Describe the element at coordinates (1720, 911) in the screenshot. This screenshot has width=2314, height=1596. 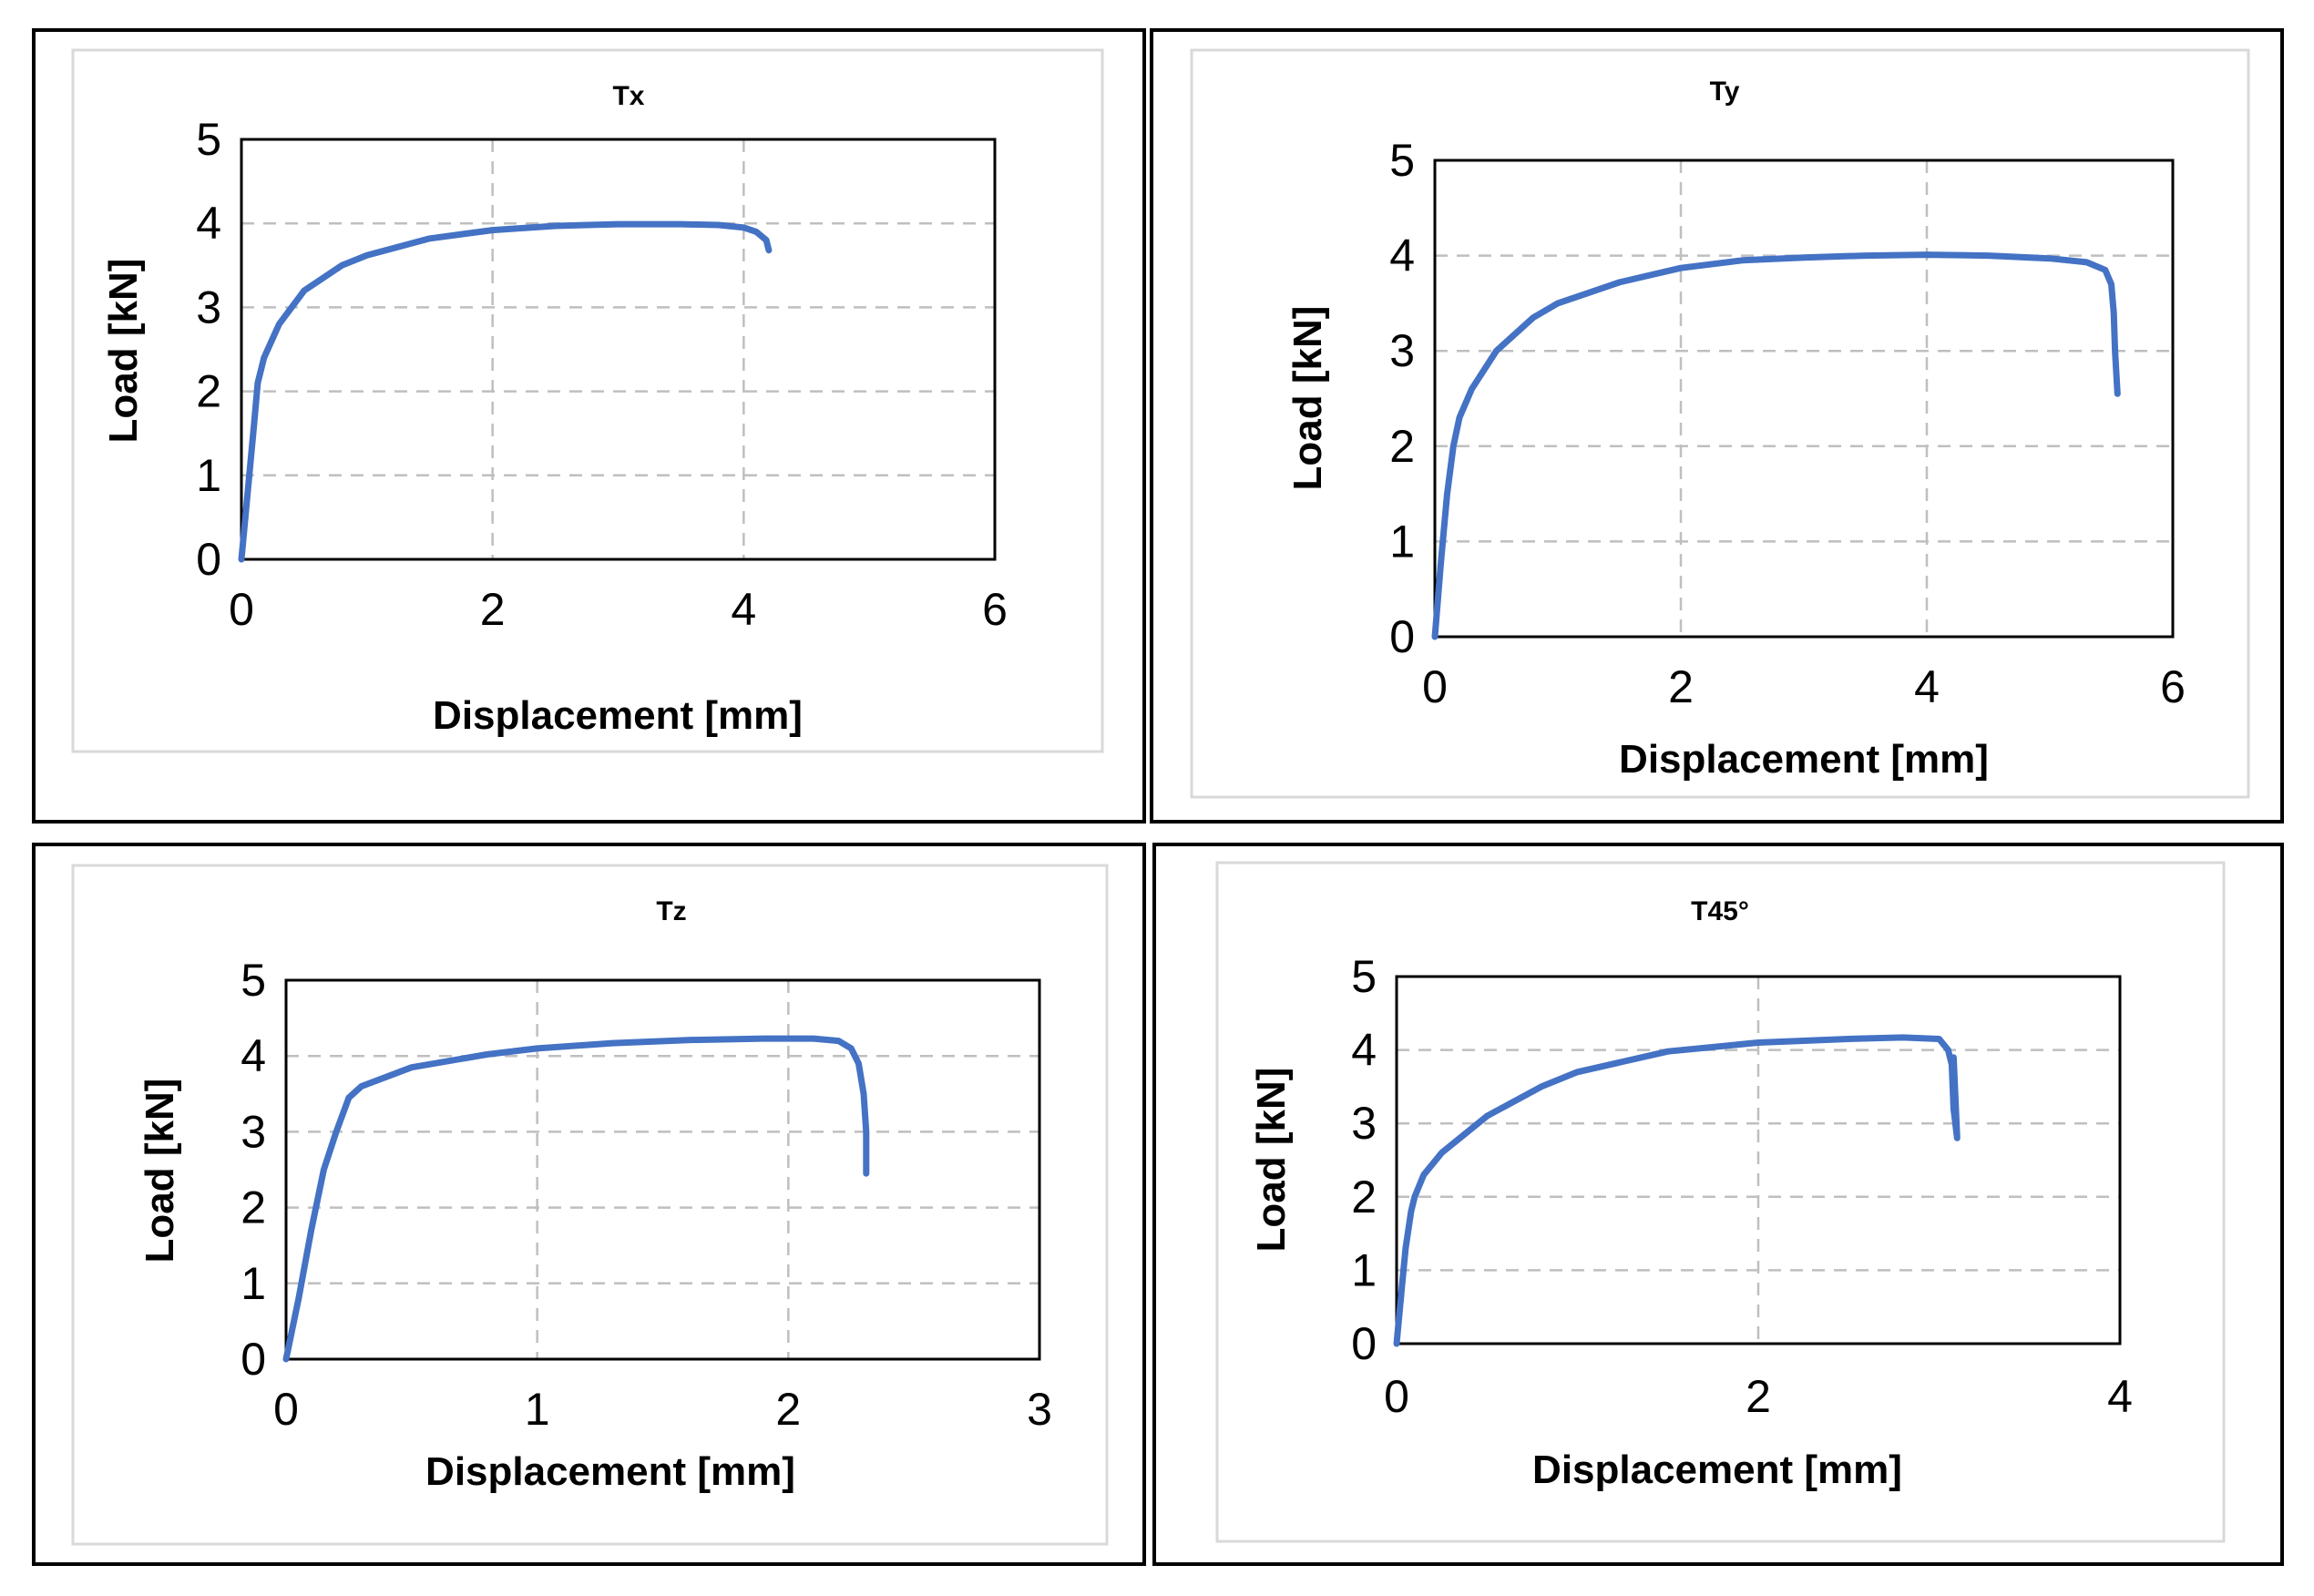
I see `chart-title: T45°` at that location.